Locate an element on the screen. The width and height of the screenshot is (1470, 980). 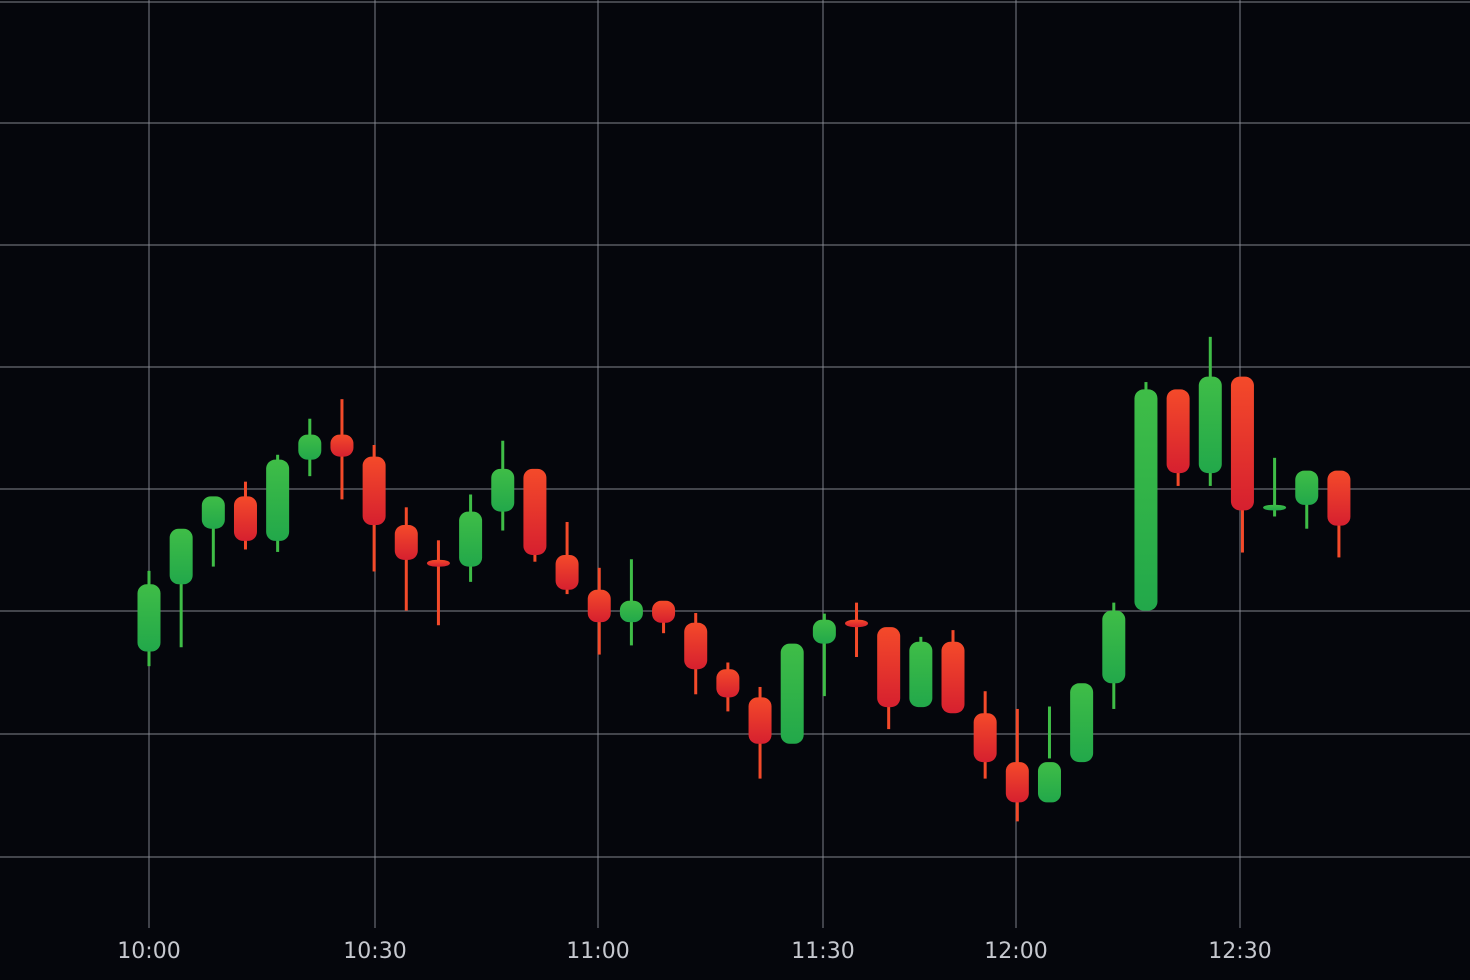
x-tick-label: 12:00 is located at coordinates (1015, 951).